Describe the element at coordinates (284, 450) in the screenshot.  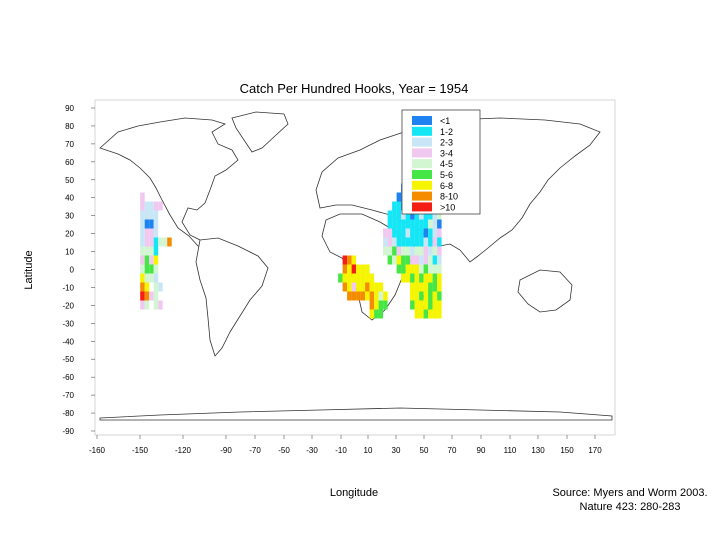
I see `x-tick-label: -50` at that location.